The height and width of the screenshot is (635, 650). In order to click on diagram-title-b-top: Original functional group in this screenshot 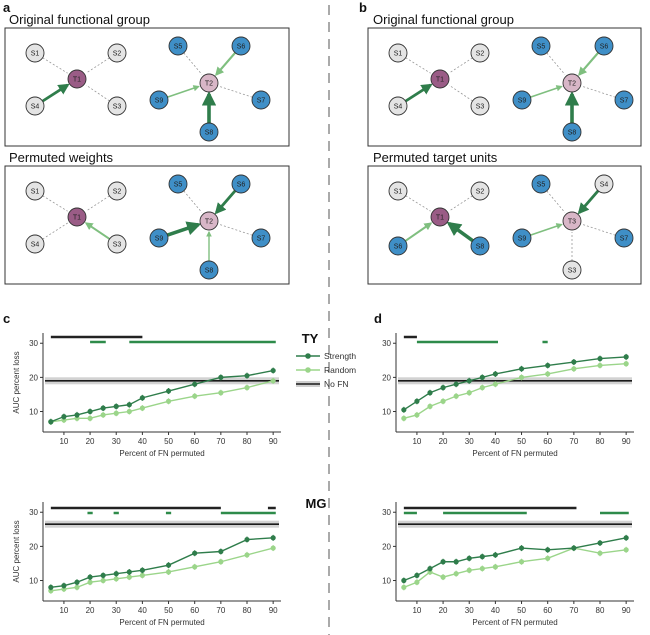, I will do `click(443, 19)`.